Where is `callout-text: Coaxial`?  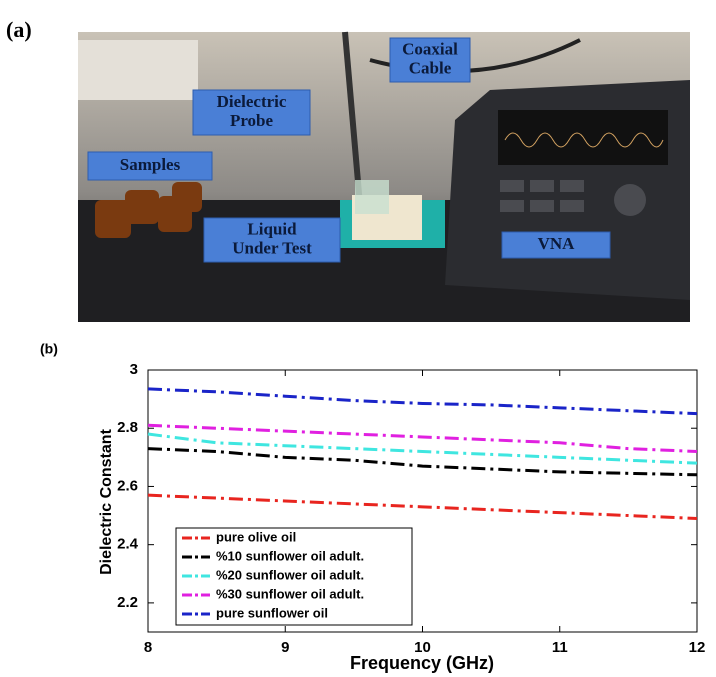 callout-text: Coaxial is located at coordinates (430, 48).